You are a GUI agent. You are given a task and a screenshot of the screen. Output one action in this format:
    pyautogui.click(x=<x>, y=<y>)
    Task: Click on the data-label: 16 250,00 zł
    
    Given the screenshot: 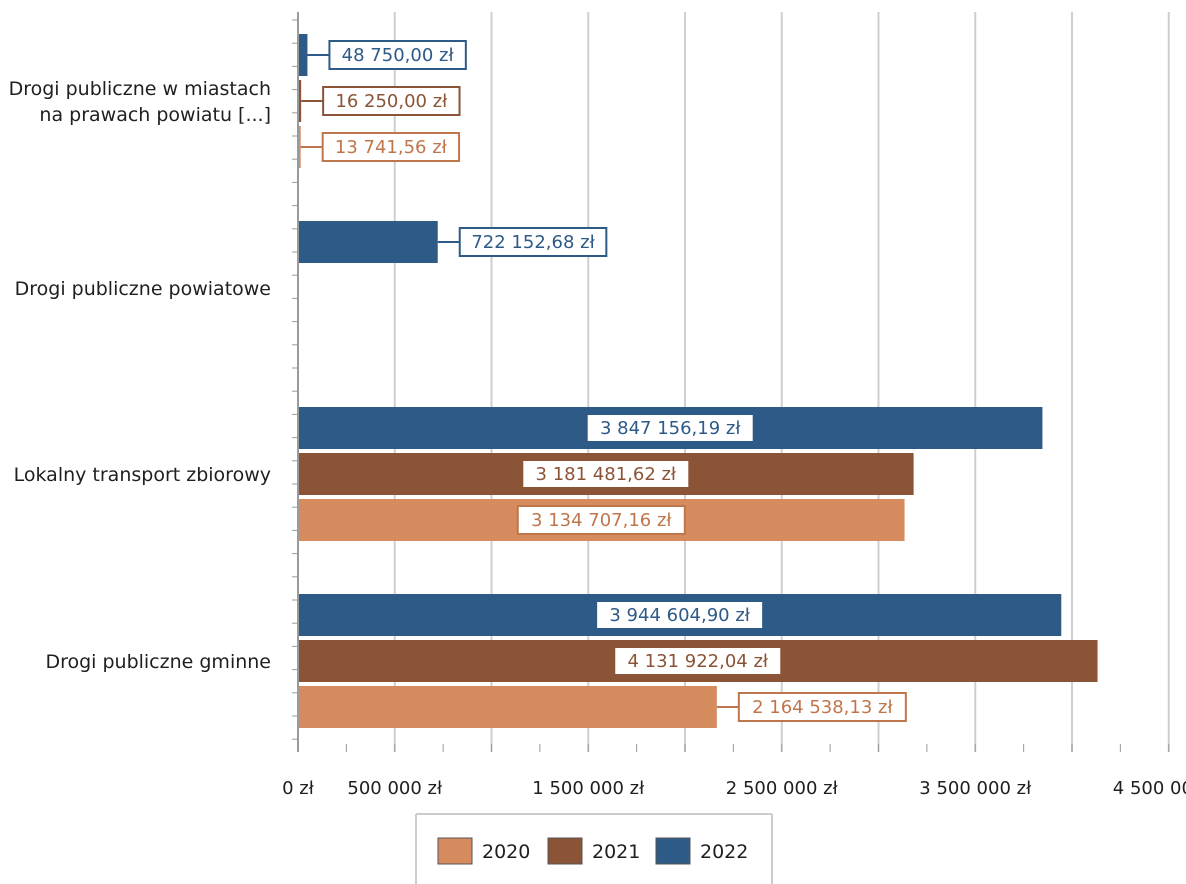 What is the action you would take?
    pyautogui.click(x=391, y=101)
    